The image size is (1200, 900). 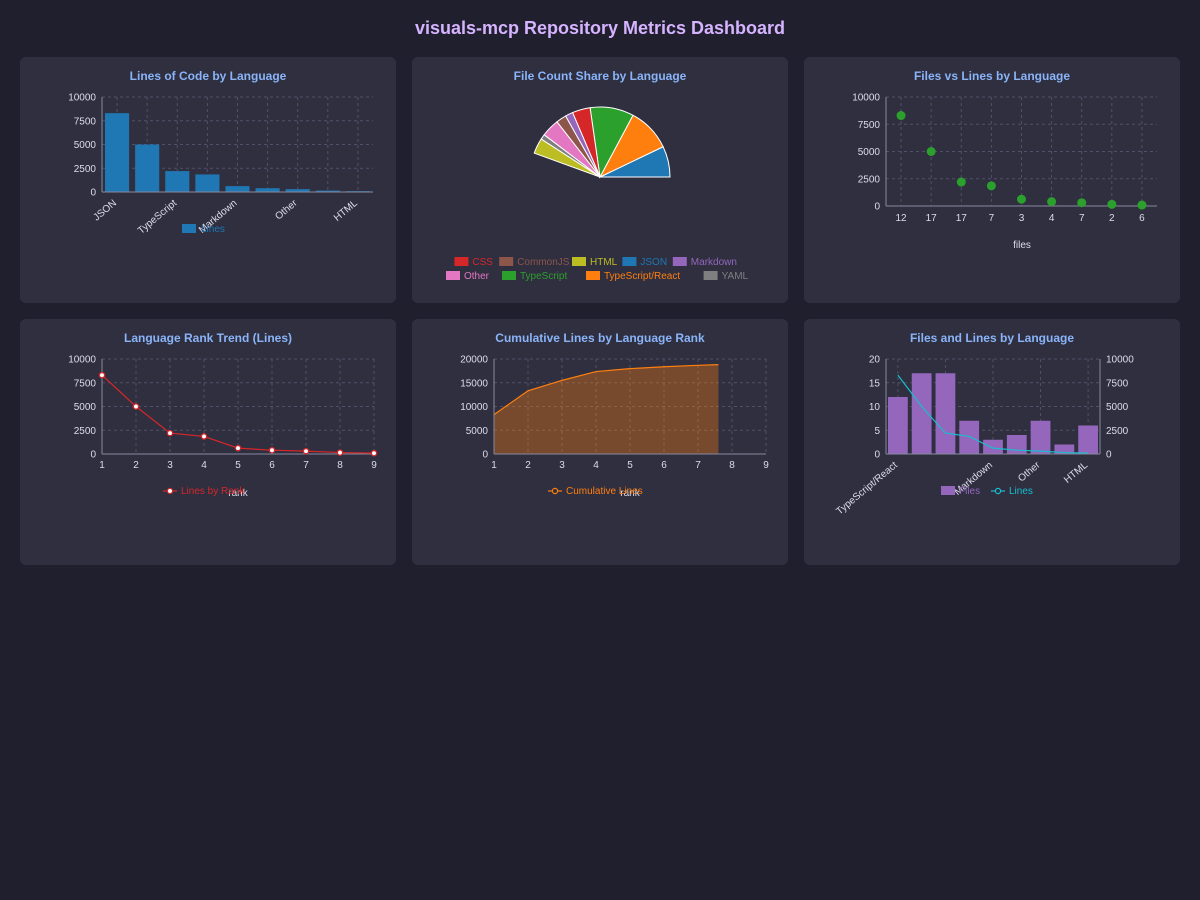 I want to click on x-tick-label: 5, so click(x=630, y=465).